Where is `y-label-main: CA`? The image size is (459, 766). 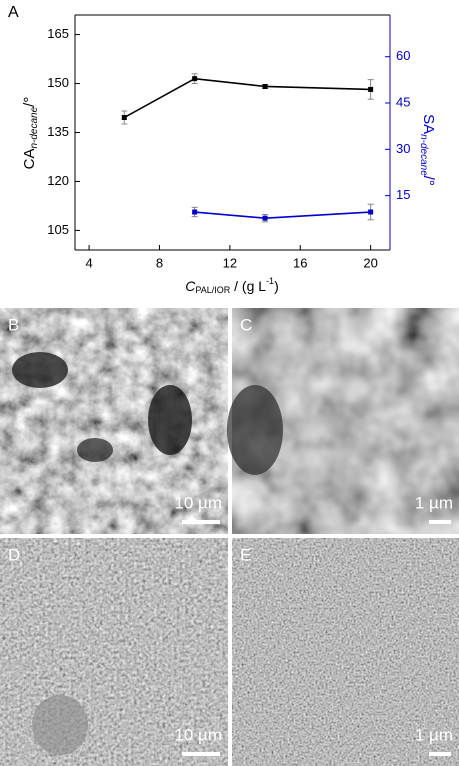
y-label-main: CA is located at coordinates (29, 159).